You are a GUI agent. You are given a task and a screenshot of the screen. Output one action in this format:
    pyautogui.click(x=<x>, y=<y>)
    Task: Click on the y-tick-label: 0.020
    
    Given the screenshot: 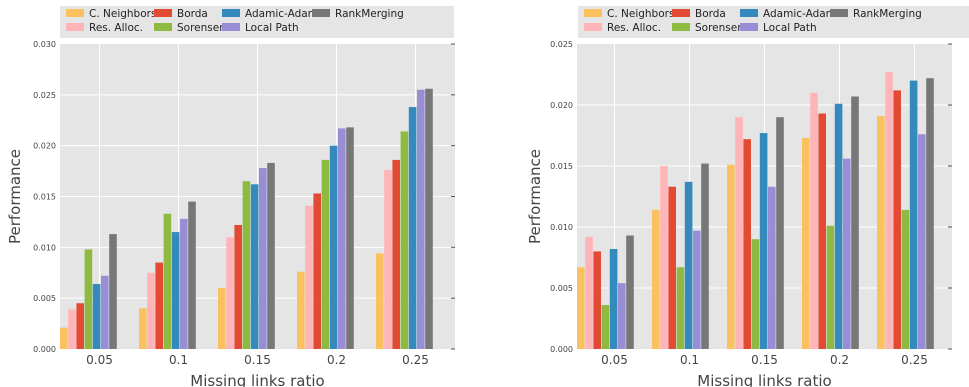 What is the action you would take?
    pyautogui.click(x=561, y=105)
    